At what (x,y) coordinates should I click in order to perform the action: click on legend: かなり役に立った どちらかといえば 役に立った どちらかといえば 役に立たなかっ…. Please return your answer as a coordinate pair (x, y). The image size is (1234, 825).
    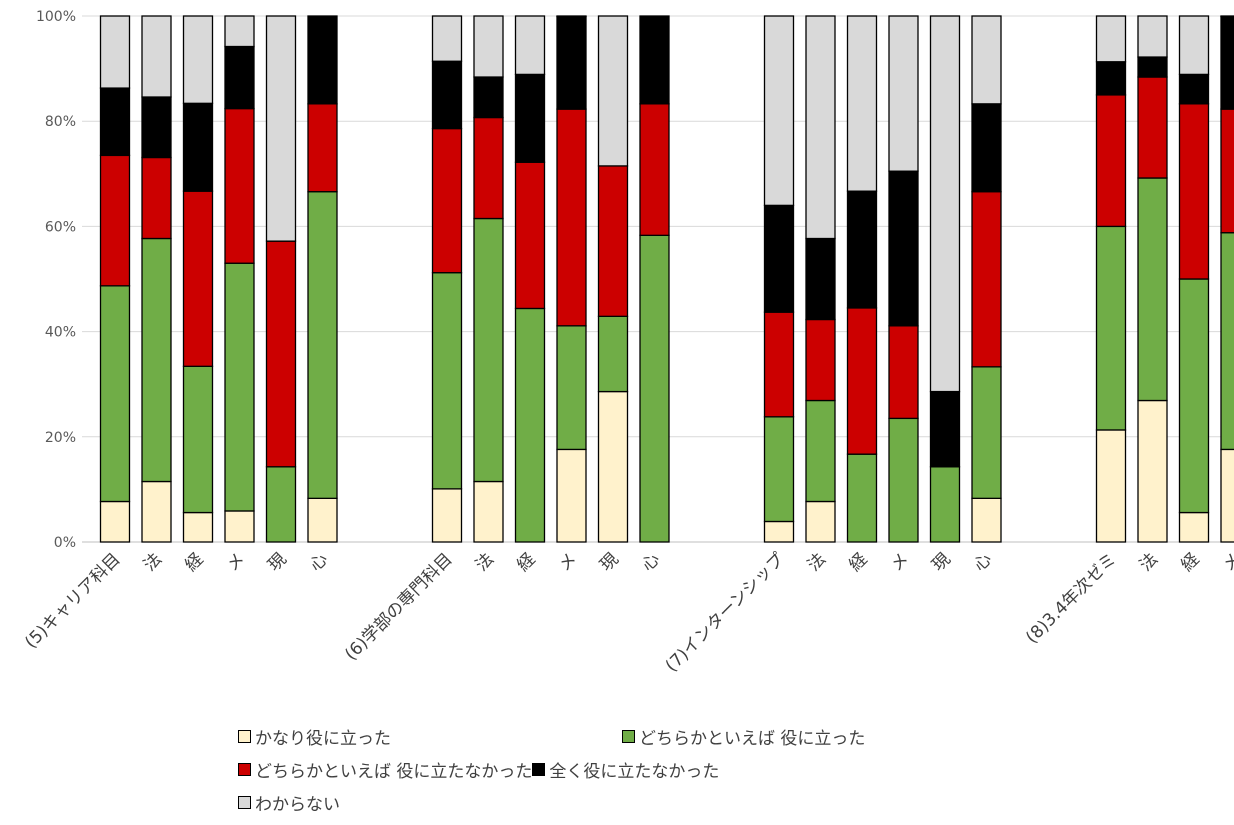
    Looking at the image, I should click on (618, 769).